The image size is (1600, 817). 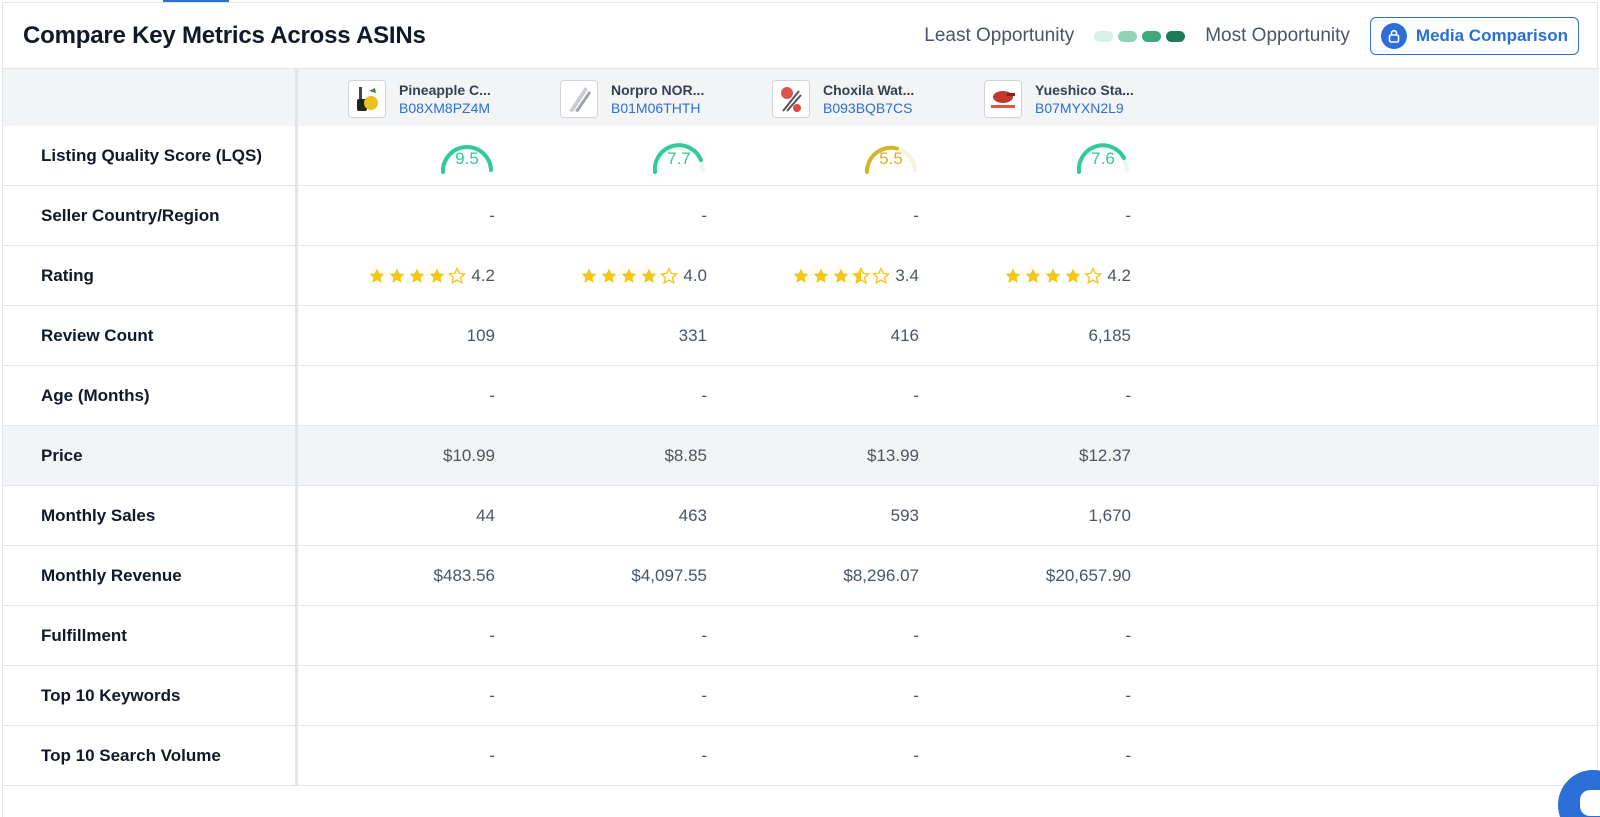 I want to click on monthly-revenue-value: $4,097.55, so click(x=669, y=575).